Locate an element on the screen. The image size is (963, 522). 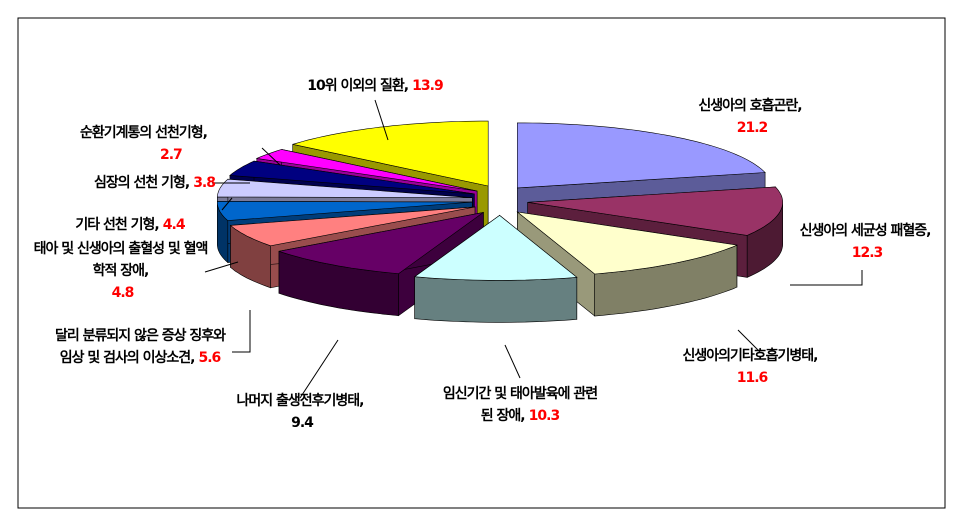
slice-label: 달리 분류되지 않은 증상 징후와 임상 및 검사의 이상소견, 5.6 is located at coordinates (140, 347).